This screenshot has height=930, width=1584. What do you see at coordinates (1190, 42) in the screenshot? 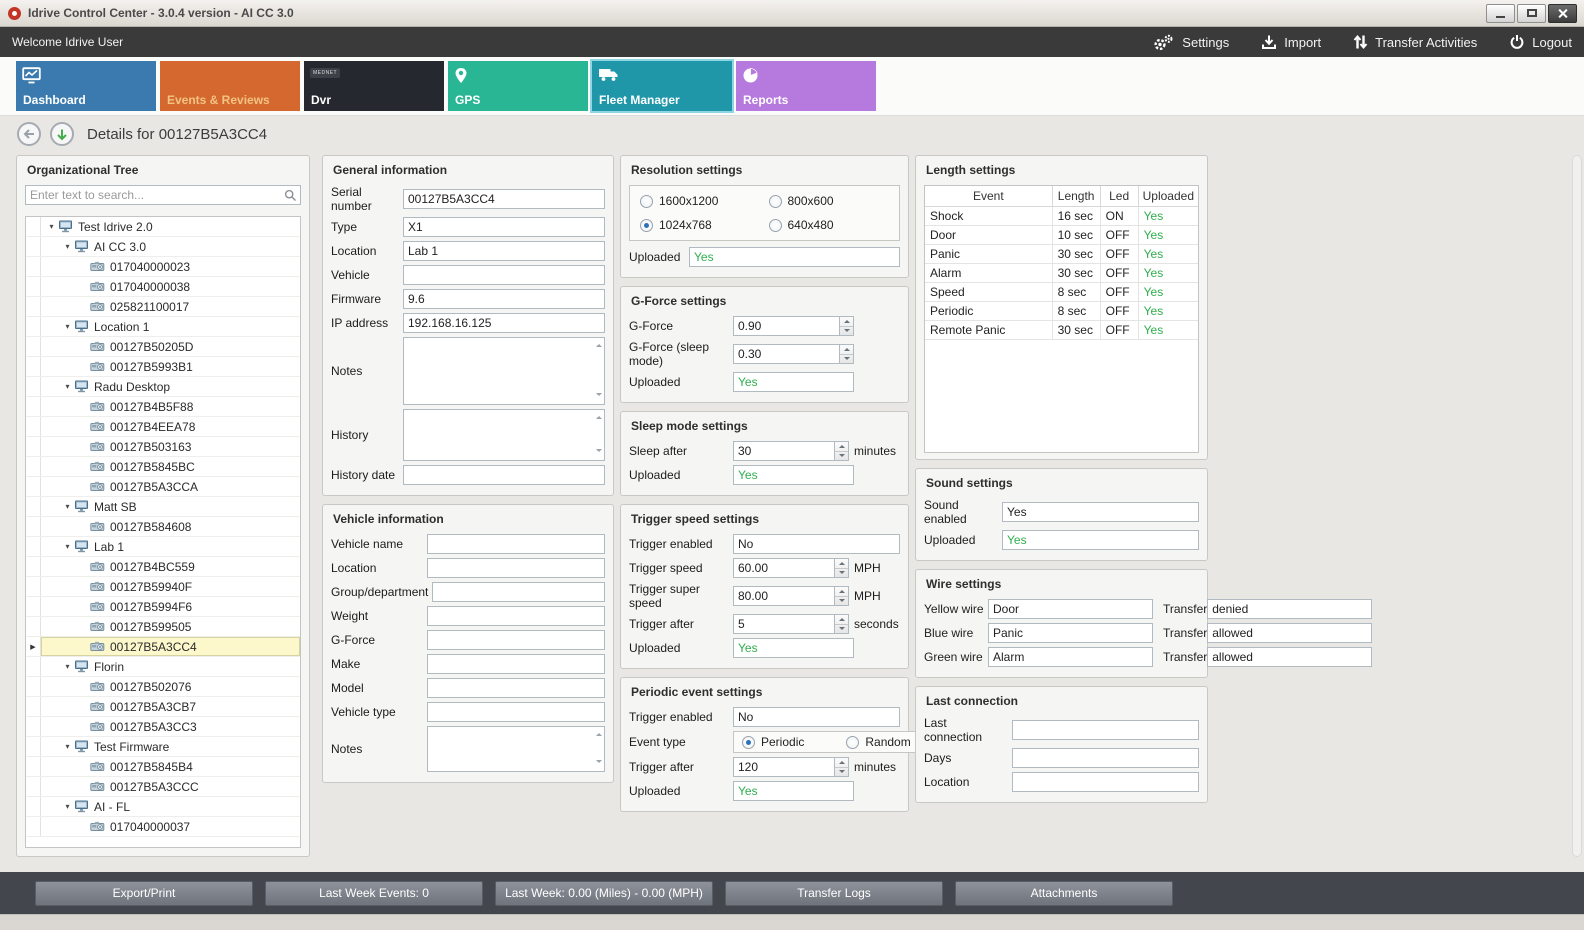
I see `settings-button: Settings` at bounding box center [1190, 42].